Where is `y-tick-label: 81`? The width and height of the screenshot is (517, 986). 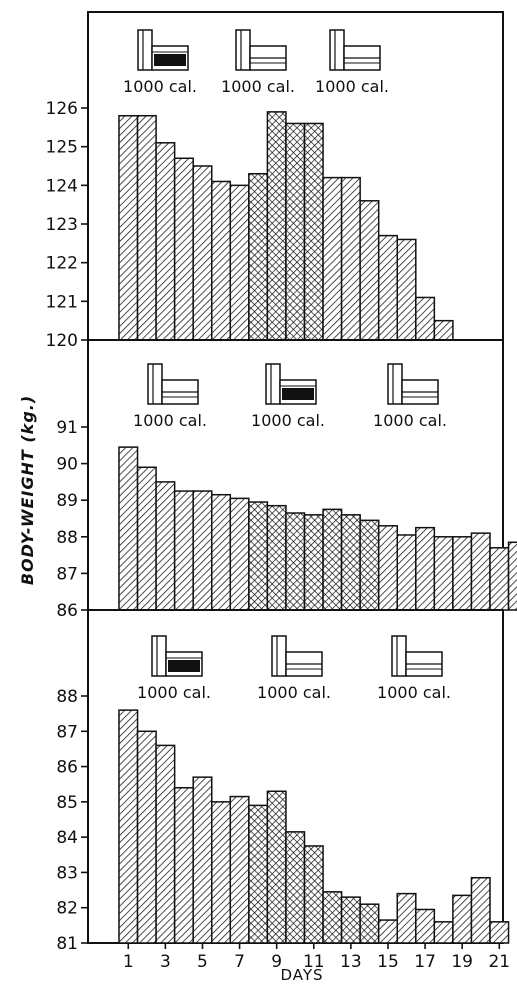 y-tick-label: 81 is located at coordinates (67, 944).